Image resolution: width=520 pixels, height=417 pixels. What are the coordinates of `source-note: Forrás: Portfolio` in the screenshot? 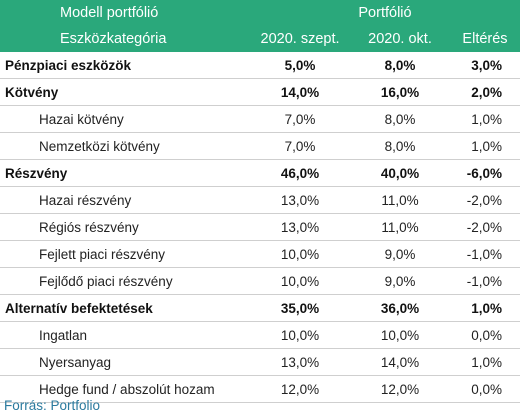 It's located at (52, 405).